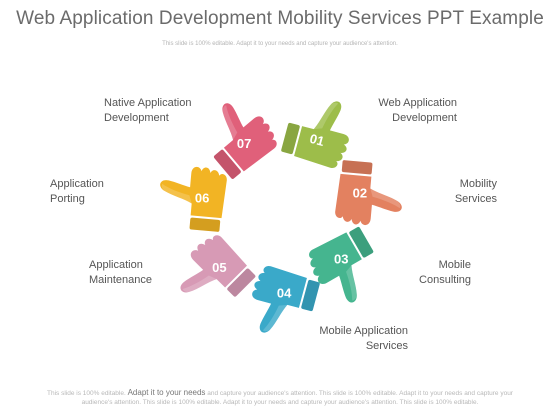 The image size is (560, 420). Describe the element at coordinates (120, 272) in the screenshot. I see `label-application-maintenance: Application Maintenance` at that location.